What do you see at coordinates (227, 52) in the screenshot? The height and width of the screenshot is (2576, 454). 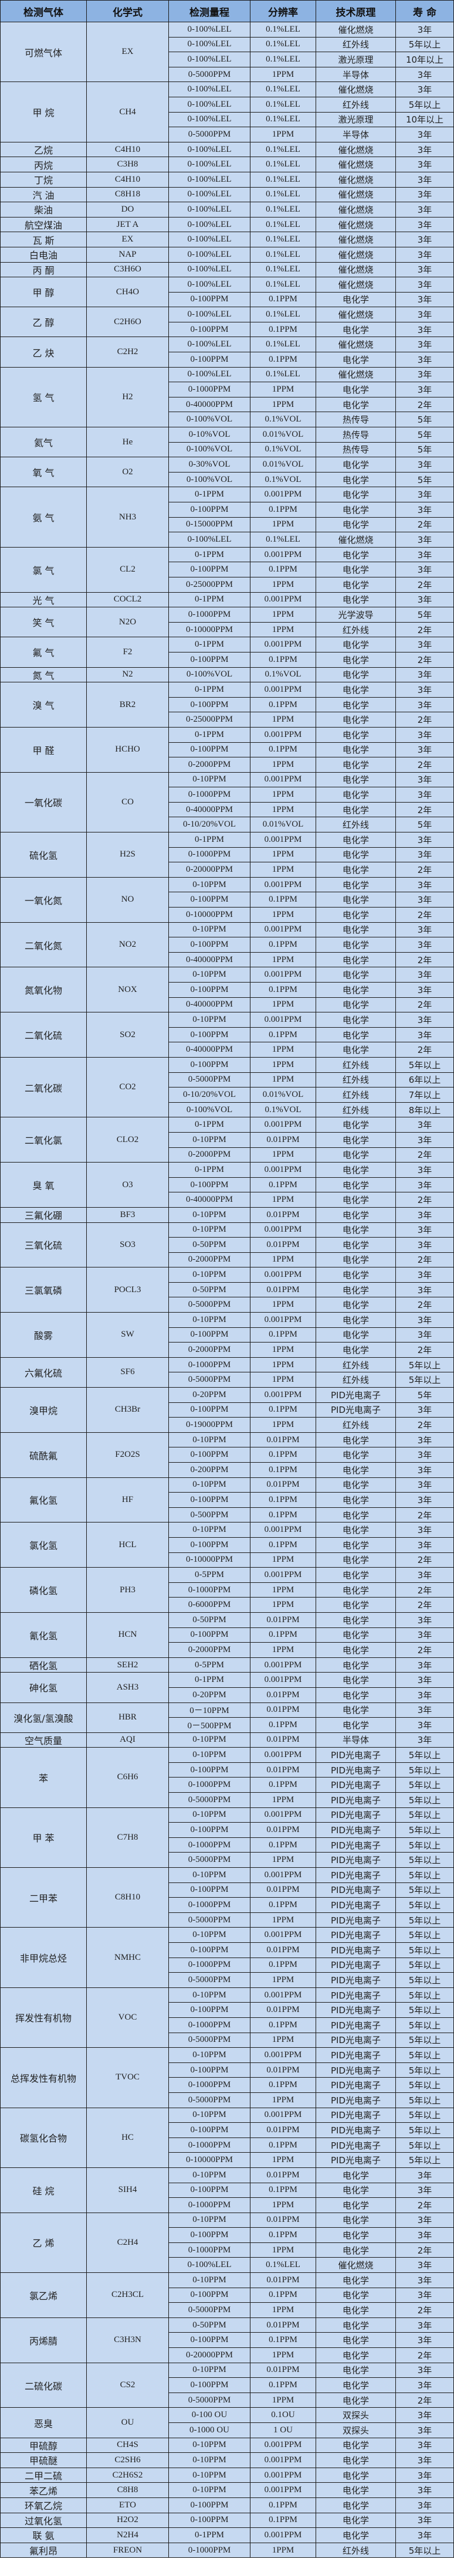 I see `table-row: 可燃气体 EX 0-100%LEL 0.1%LEL 催化燃烧 3年` at bounding box center [227, 52].